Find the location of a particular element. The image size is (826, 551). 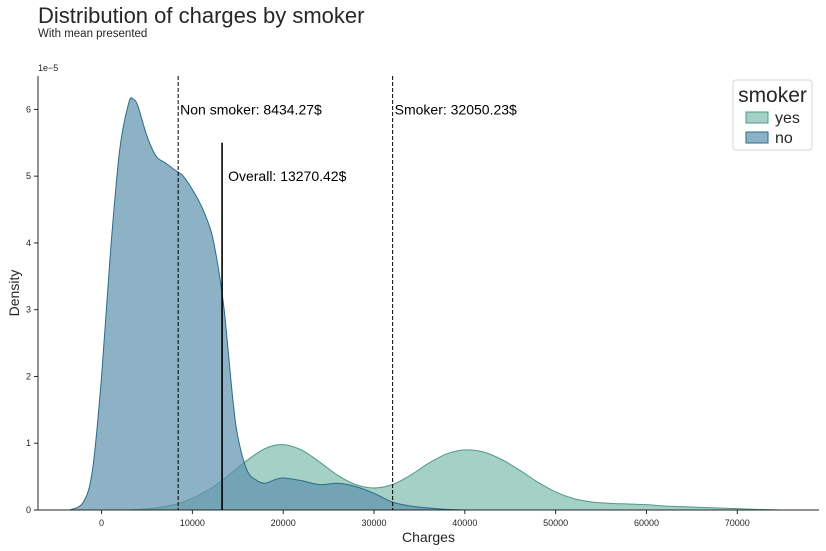

y-tick-label: 1 is located at coordinates (28, 443).